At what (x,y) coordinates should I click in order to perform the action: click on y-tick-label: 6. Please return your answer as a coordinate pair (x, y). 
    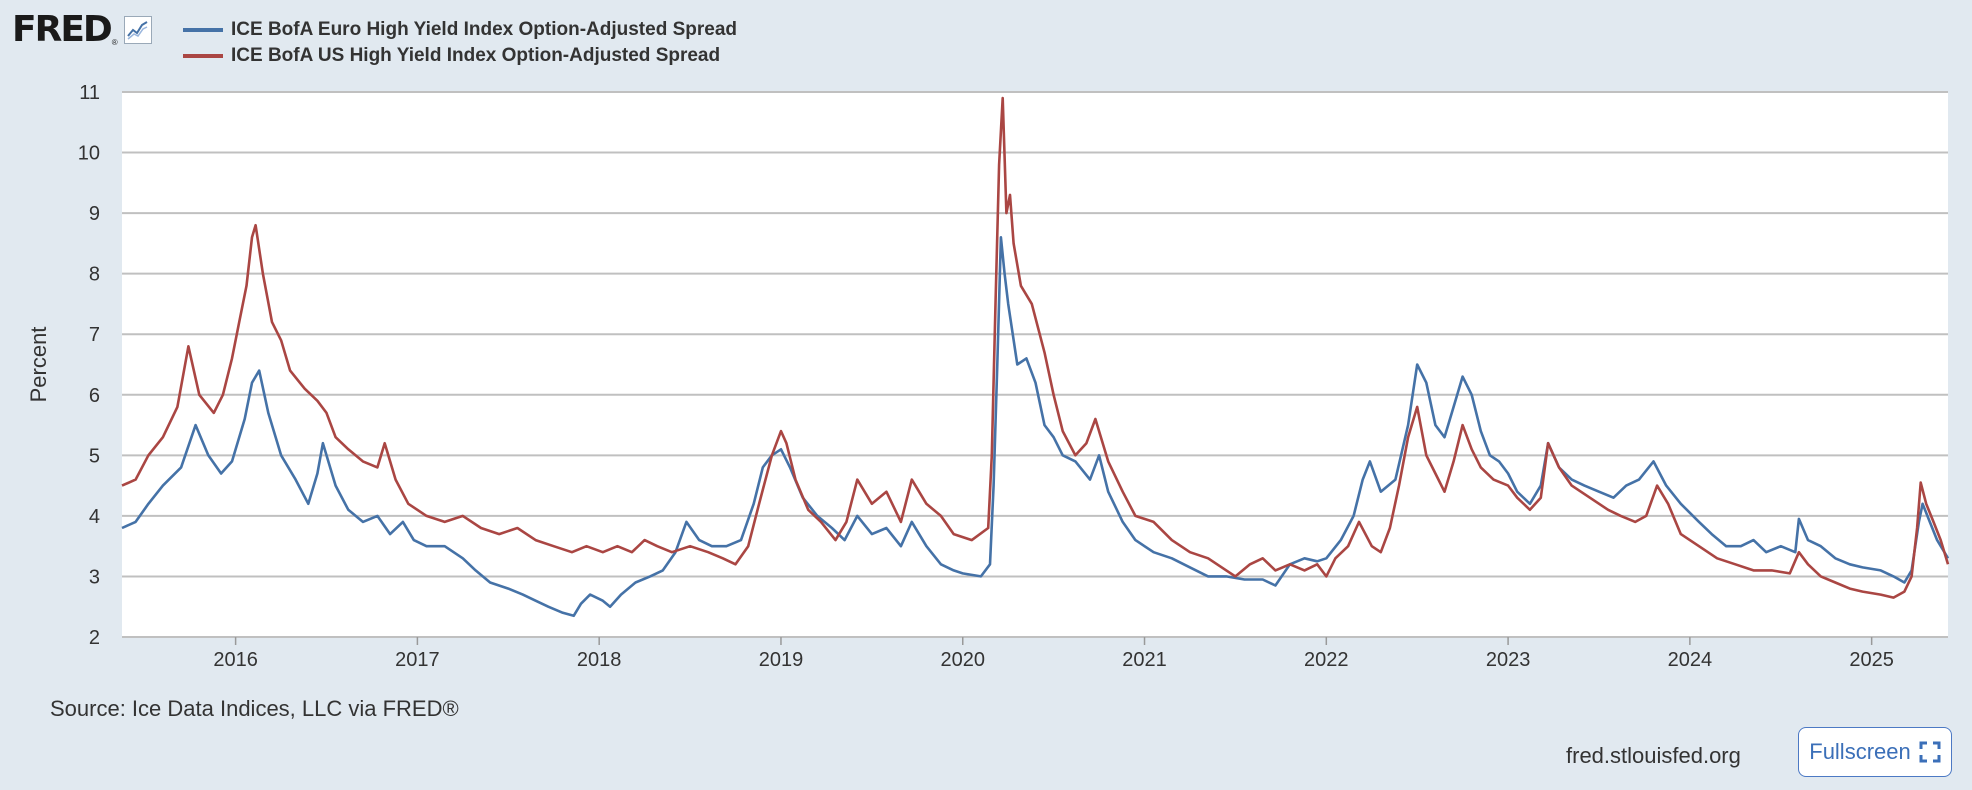
    Looking at the image, I should click on (94, 396).